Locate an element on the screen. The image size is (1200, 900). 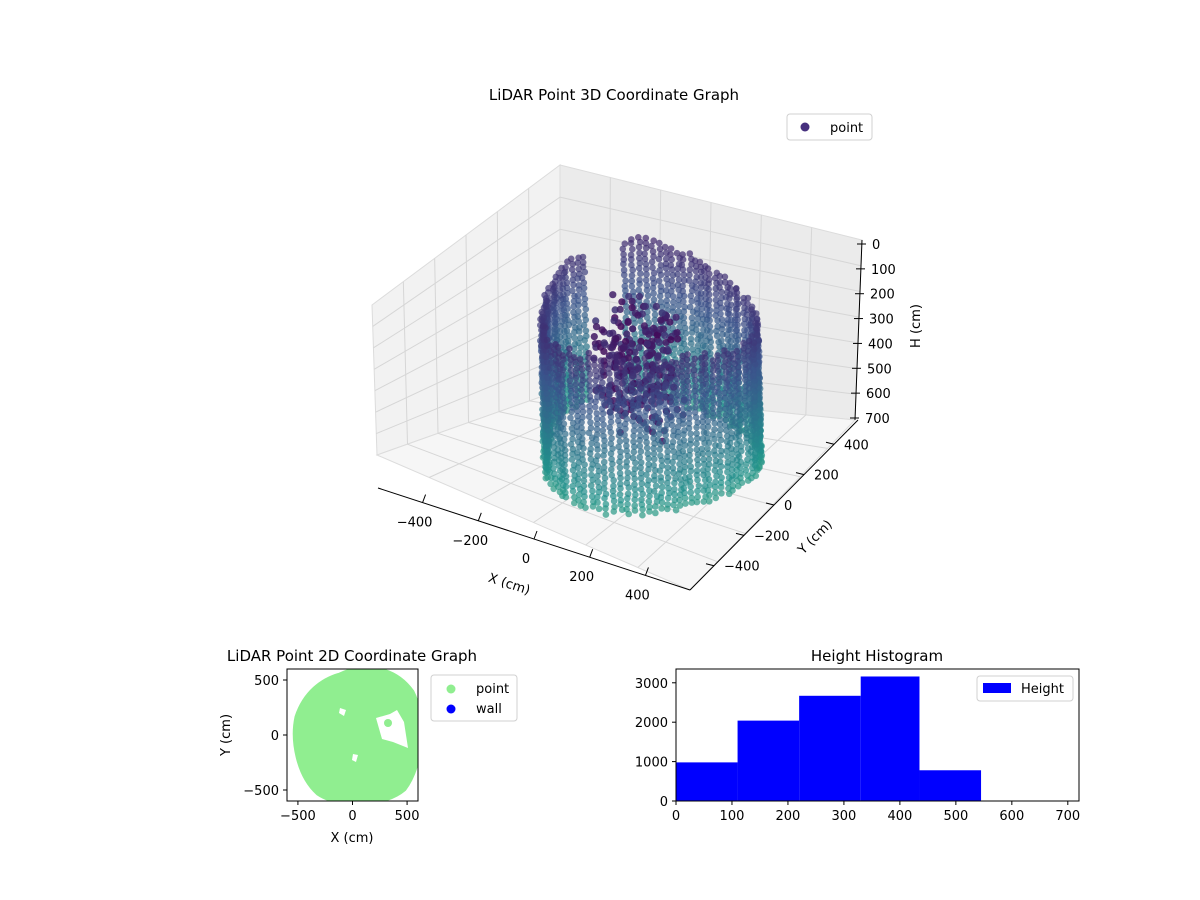
scatter-2d-area is located at coordinates (355, 735).